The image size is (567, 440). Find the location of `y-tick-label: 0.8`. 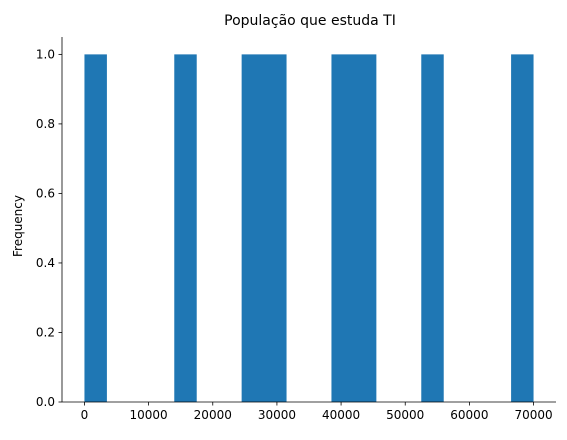

y-tick-label: 0.8 is located at coordinates (45, 124).